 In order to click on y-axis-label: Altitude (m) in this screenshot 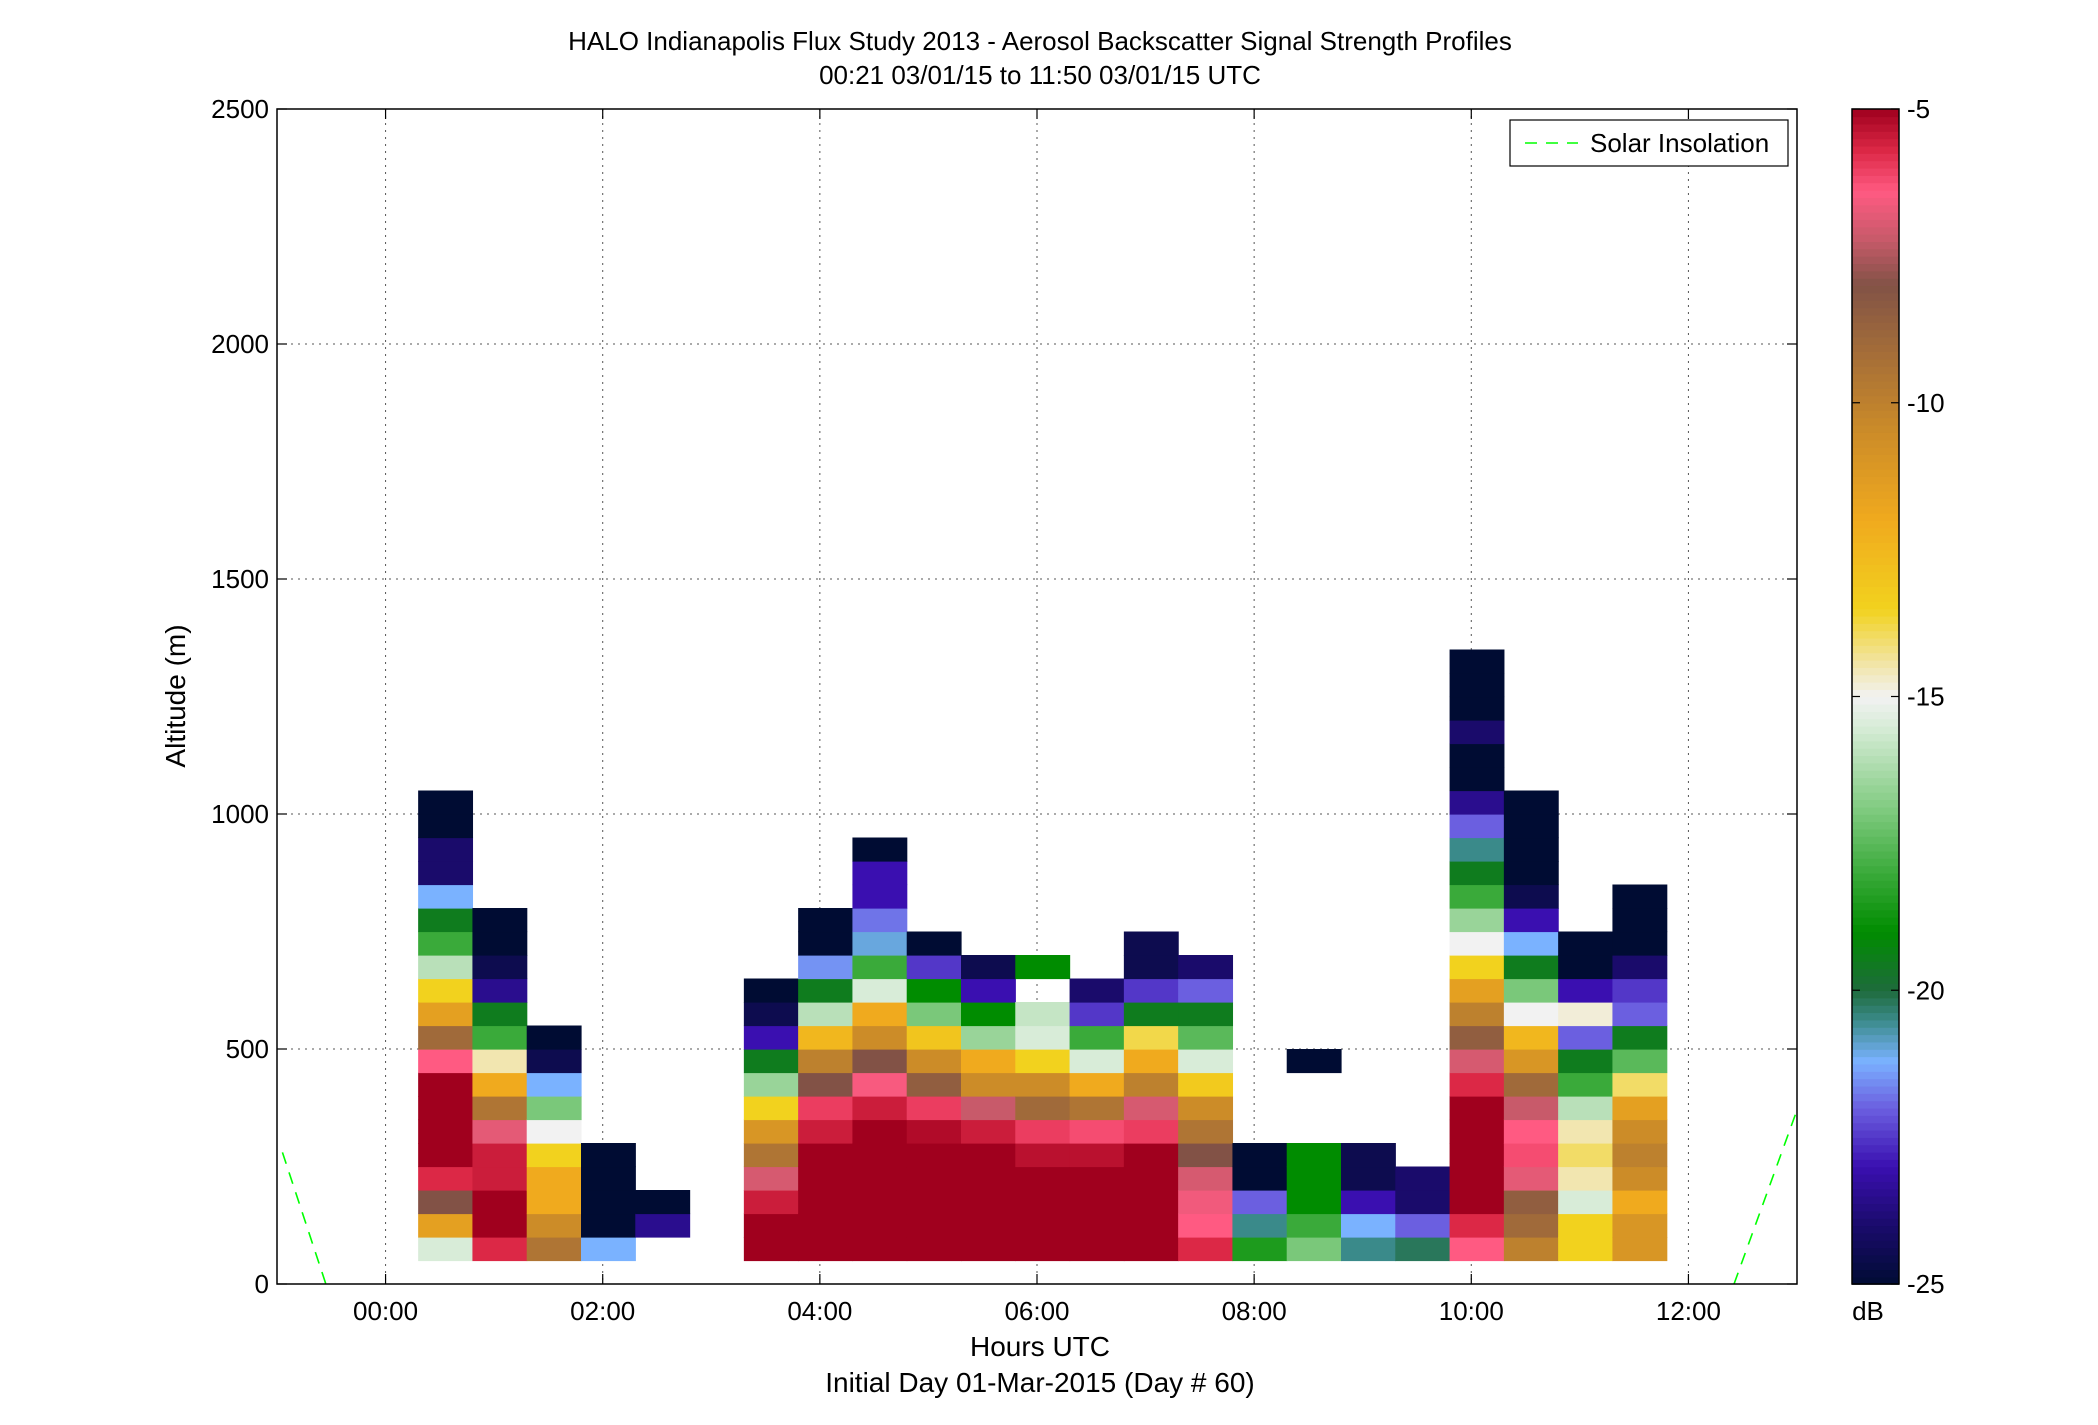, I will do `click(175, 695)`.